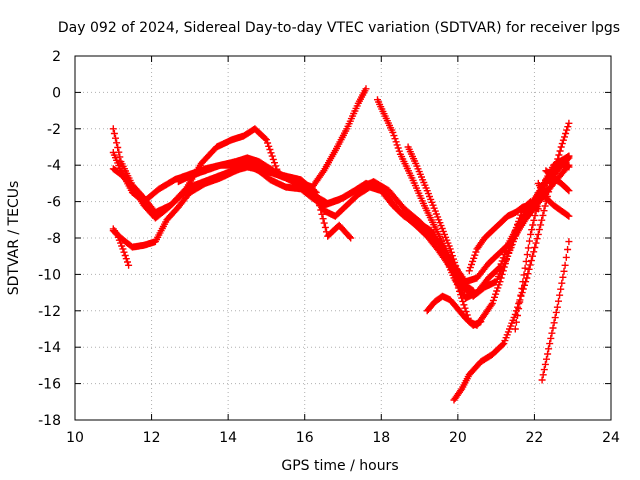  I want to click on y-tick-label: -8, so click(54, 239).